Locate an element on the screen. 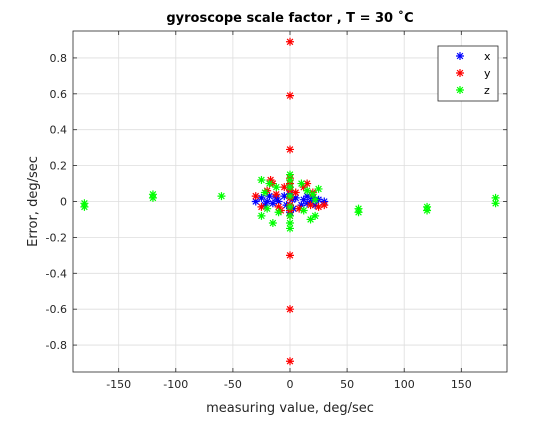  y-tick-label: 0 is located at coordinates (63, 202).